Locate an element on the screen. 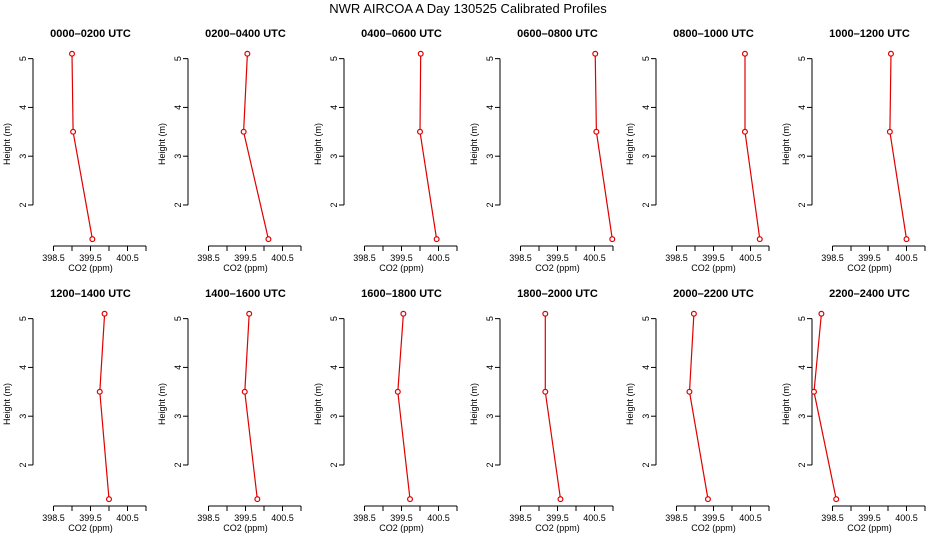  panel-title: 0000–0200 UTC is located at coordinates (90, 34).